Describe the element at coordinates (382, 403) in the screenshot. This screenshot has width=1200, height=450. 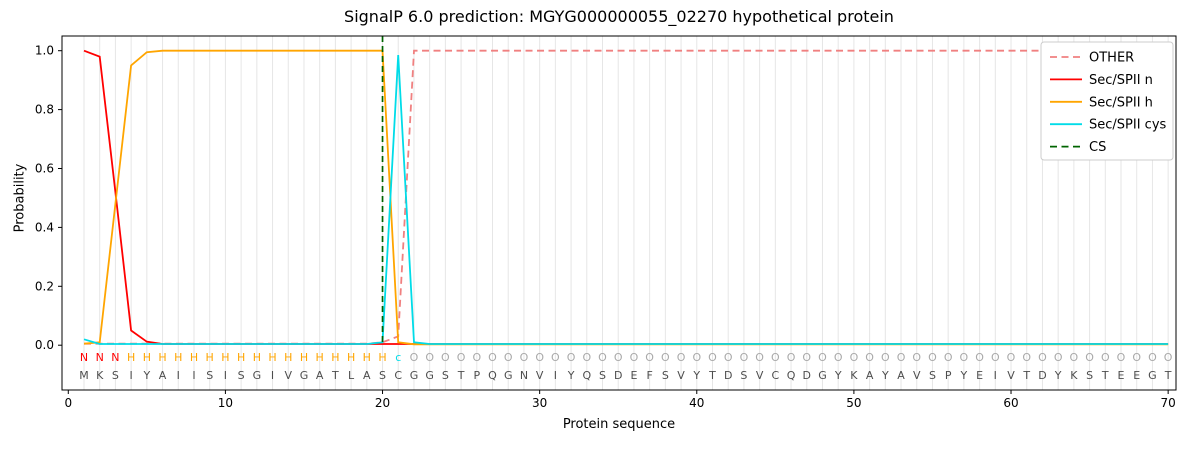
I see `svg-text: 20` at that location.